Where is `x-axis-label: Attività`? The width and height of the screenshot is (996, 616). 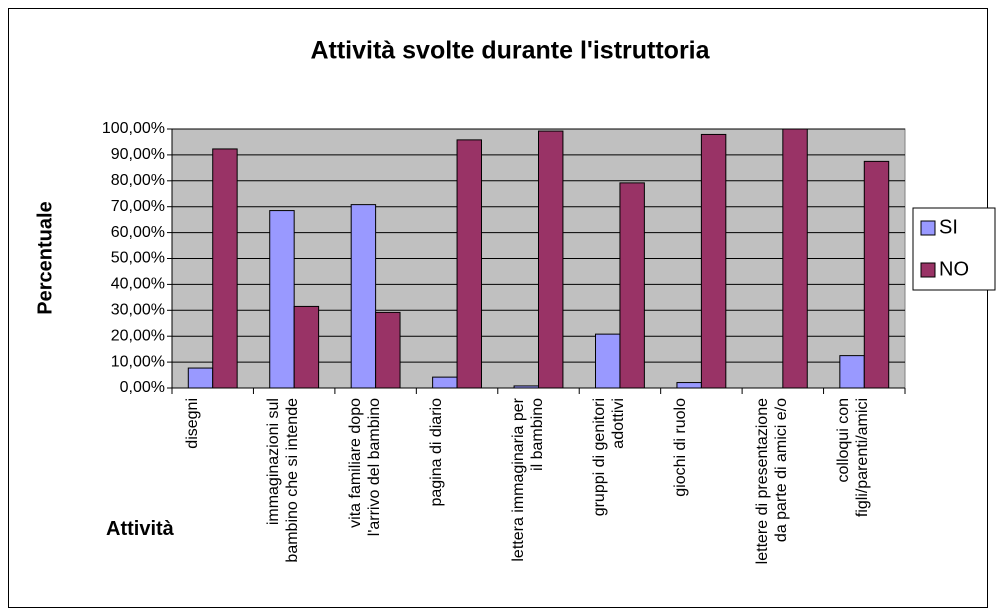 x-axis-label: Attività is located at coordinates (140, 529).